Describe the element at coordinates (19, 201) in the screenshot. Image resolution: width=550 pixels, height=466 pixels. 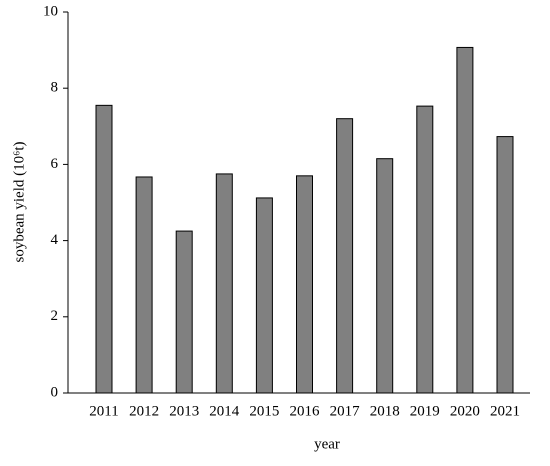
I see `y-axis-label: soybean yield (10⁶t)` at that location.